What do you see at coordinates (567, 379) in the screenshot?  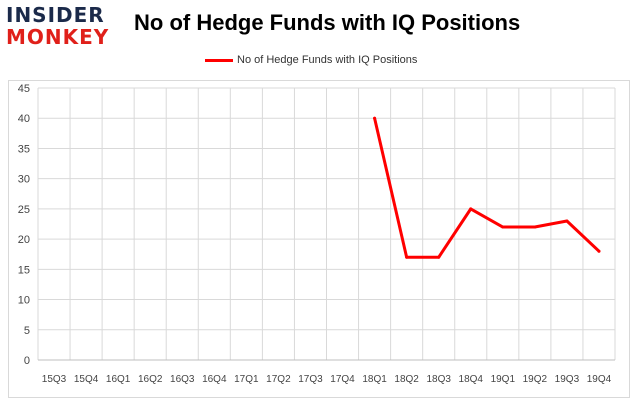 I see `x-tick-label: 19Q3` at bounding box center [567, 379].